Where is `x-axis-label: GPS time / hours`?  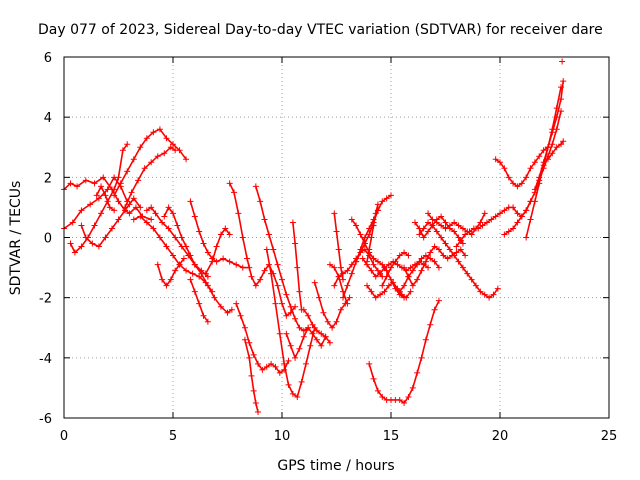
x-axis-label: GPS time / hours is located at coordinates (335, 466).